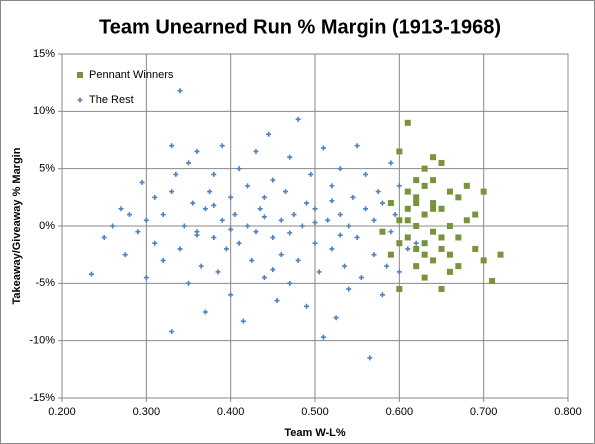 The width and height of the screenshot is (595, 444). I want to click on chart-title: Team Unearned Run % Margin (1913-1968), so click(300, 27).